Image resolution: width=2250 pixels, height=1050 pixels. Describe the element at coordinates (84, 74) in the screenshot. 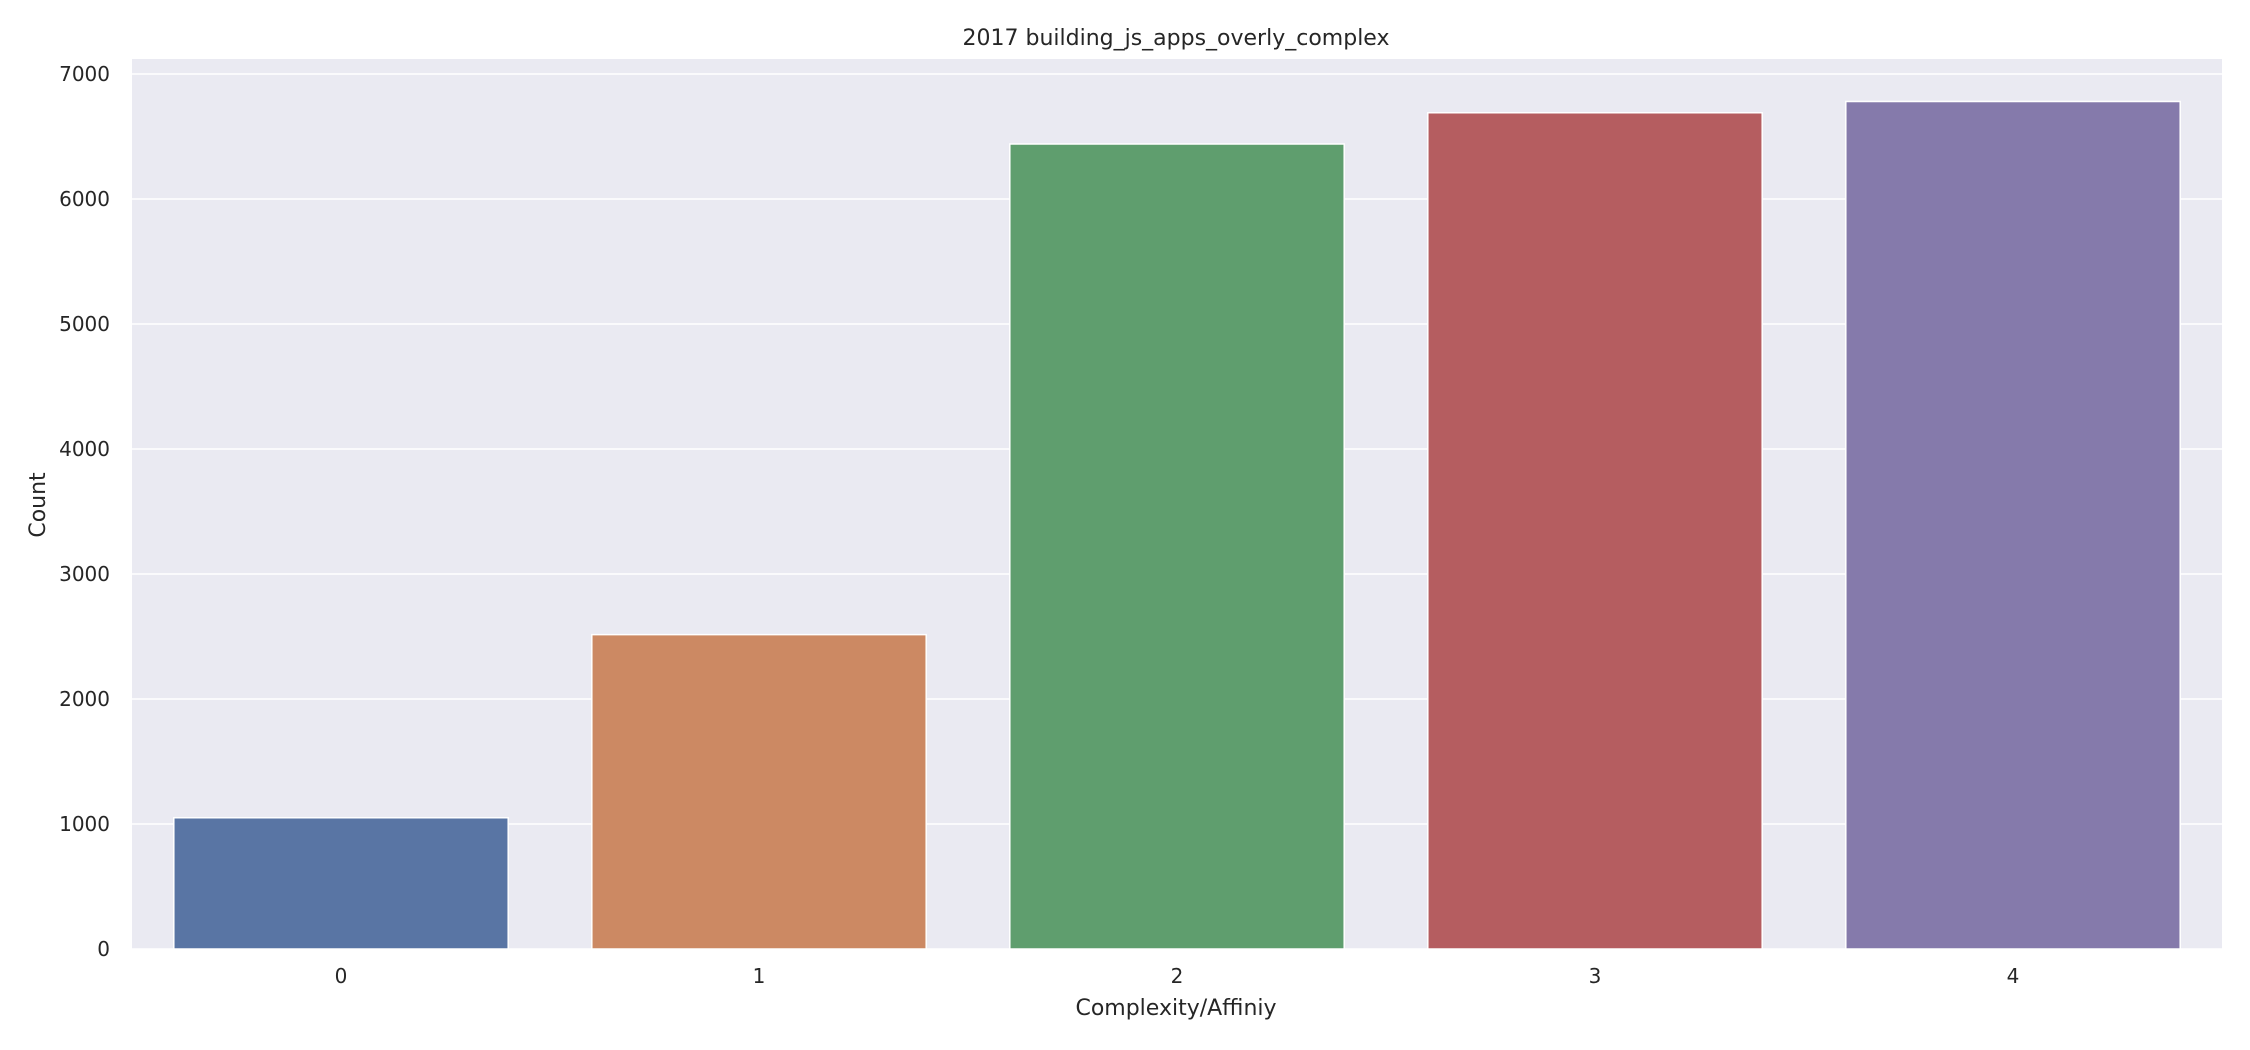

I see `y-tick-label: 7000` at that location.